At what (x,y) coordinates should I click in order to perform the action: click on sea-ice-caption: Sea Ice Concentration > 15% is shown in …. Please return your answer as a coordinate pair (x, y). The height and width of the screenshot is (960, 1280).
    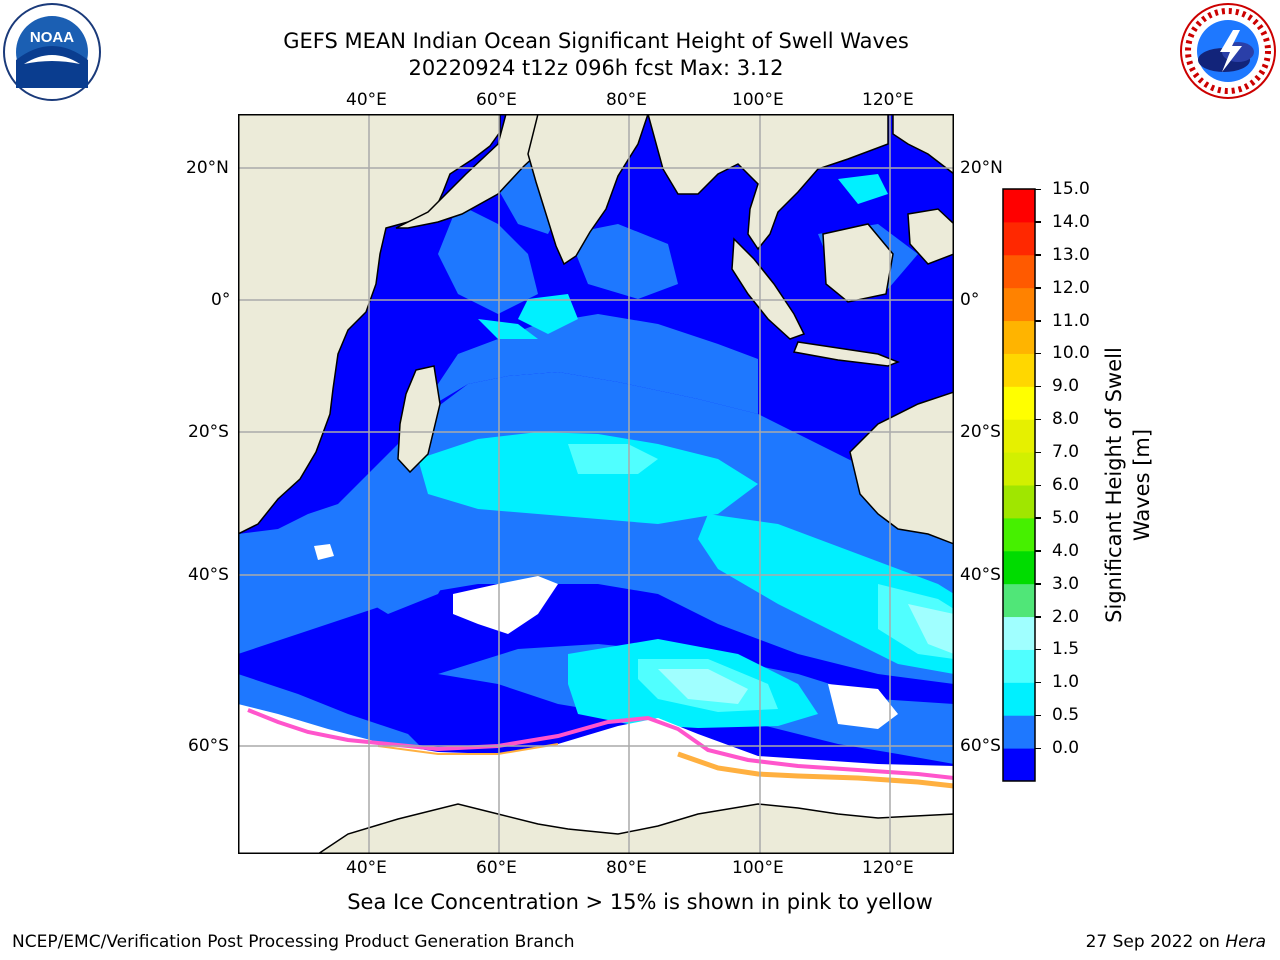
    Looking at the image, I should click on (640, 902).